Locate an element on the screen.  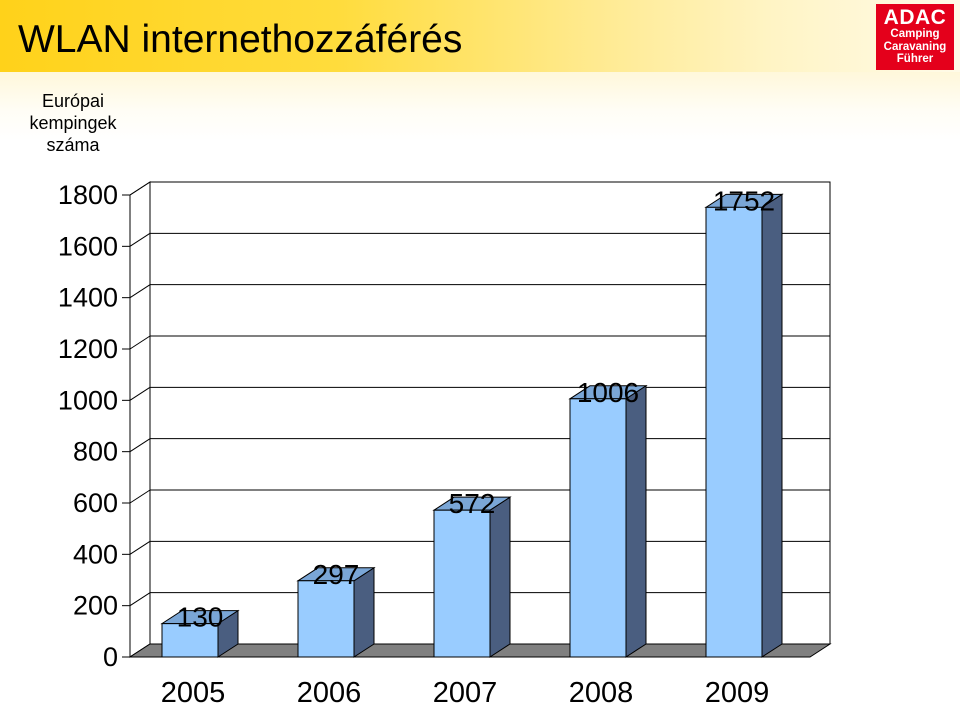
y-tick-label-200: 200 is located at coordinates (95, 606).